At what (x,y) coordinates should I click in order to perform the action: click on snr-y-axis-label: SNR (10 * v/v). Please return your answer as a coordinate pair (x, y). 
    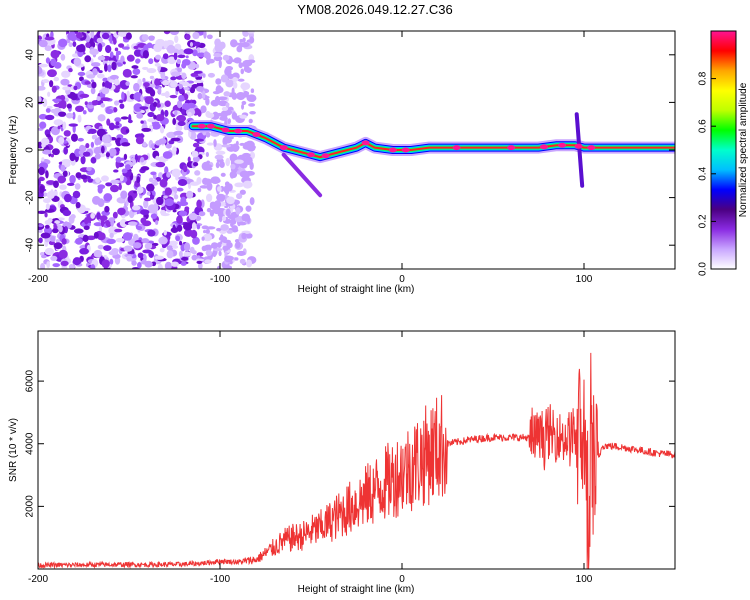
    Looking at the image, I should click on (13, 450).